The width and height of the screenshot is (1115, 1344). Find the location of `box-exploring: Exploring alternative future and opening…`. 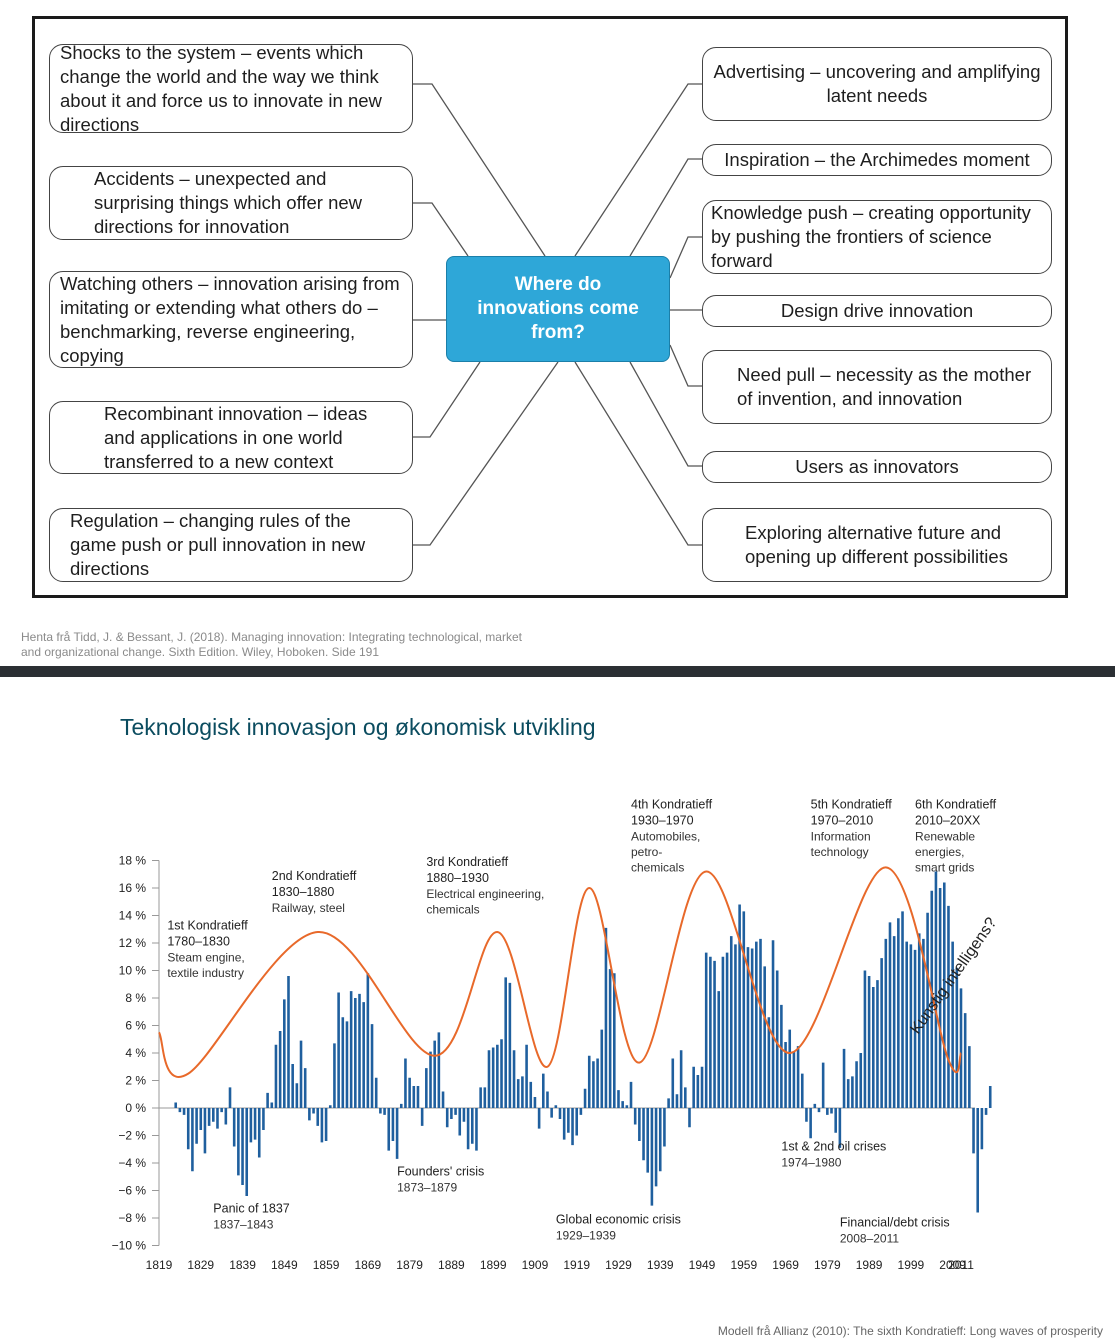

box-exploring: Exploring alternative future and opening… is located at coordinates (877, 545).